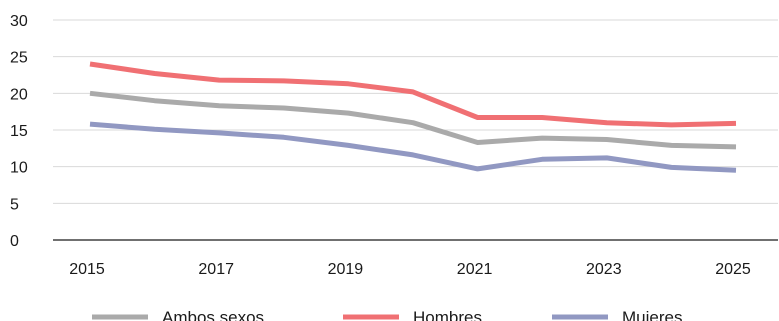 The width and height of the screenshot is (779, 321). What do you see at coordinates (346, 269) in the screenshot?
I see `x-tick-label: 2019` at bounding box center [346, 269].